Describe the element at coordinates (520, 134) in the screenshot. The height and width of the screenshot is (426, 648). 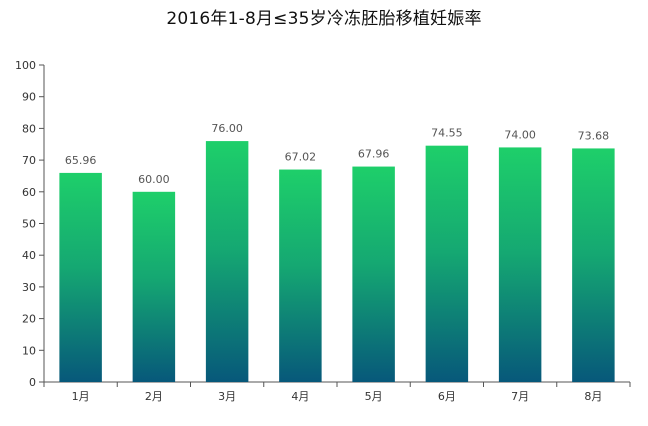
I see `bar-value-label: 74.00` at that location.